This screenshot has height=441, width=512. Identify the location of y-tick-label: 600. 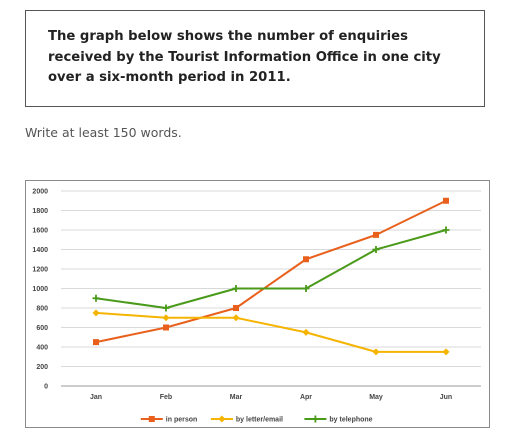
(42, 328).